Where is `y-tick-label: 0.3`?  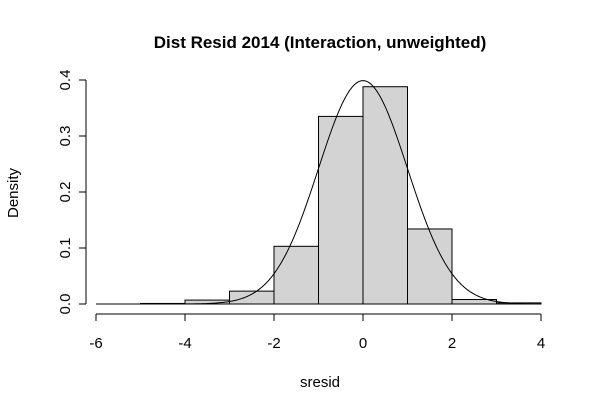 y-tick-label: 0.3 is located at coordinates (65, 136).